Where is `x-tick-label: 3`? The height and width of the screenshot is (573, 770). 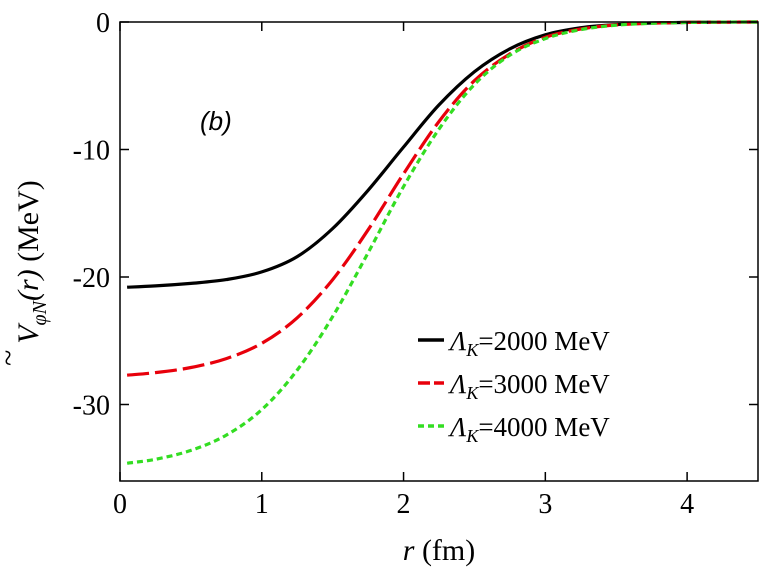
x-tick-label: 3 is located at coordinates (545, 504).